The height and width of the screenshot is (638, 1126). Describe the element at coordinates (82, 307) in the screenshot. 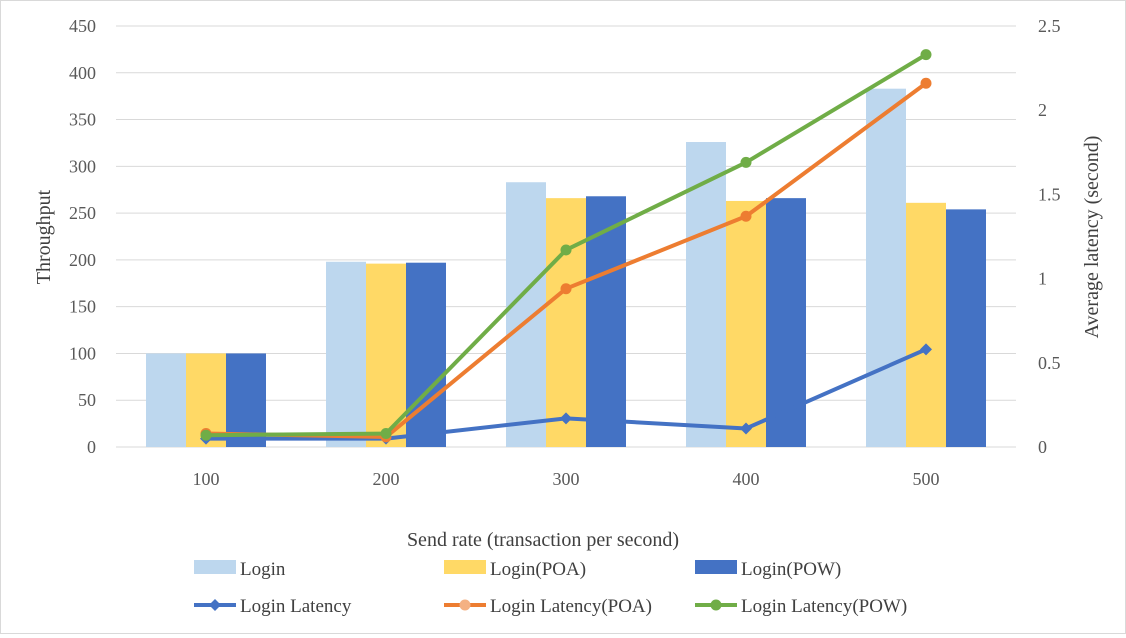

I see `y-tick-label: 150` at that location.